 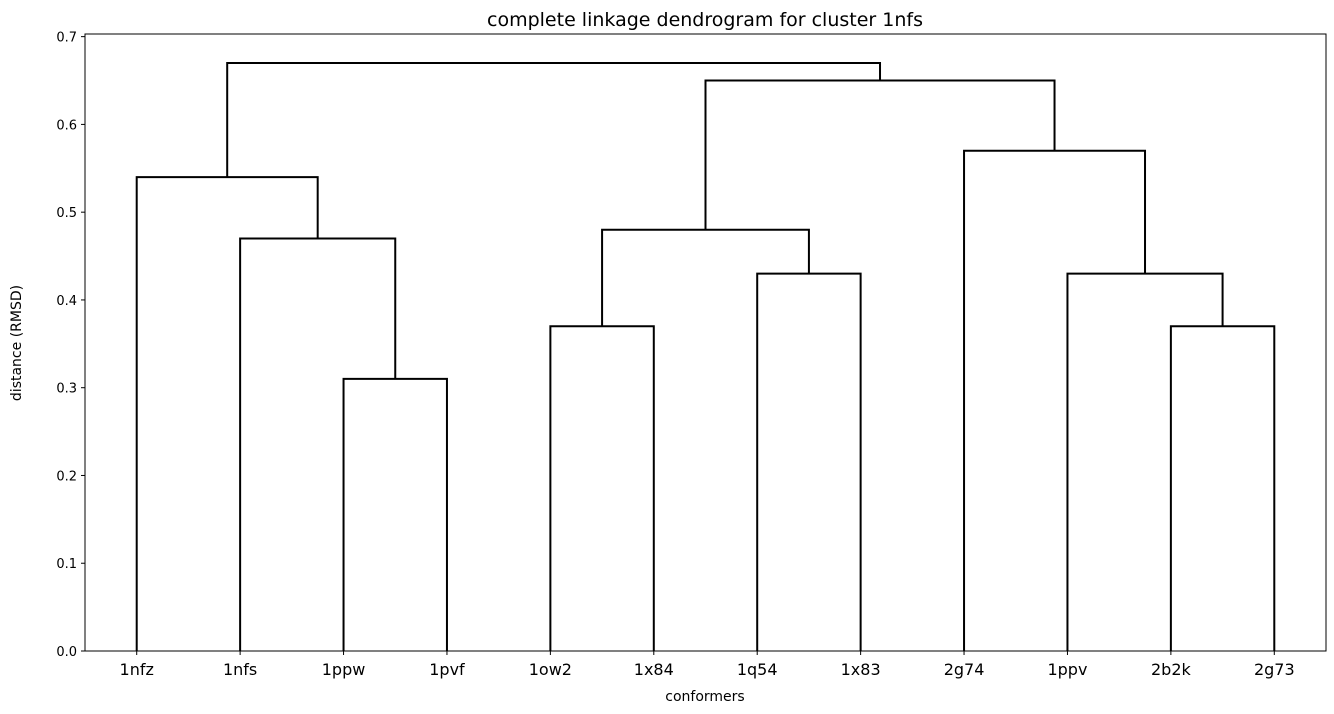 I want to click on leaf-label: 2g74, so click(x=964, y=669).